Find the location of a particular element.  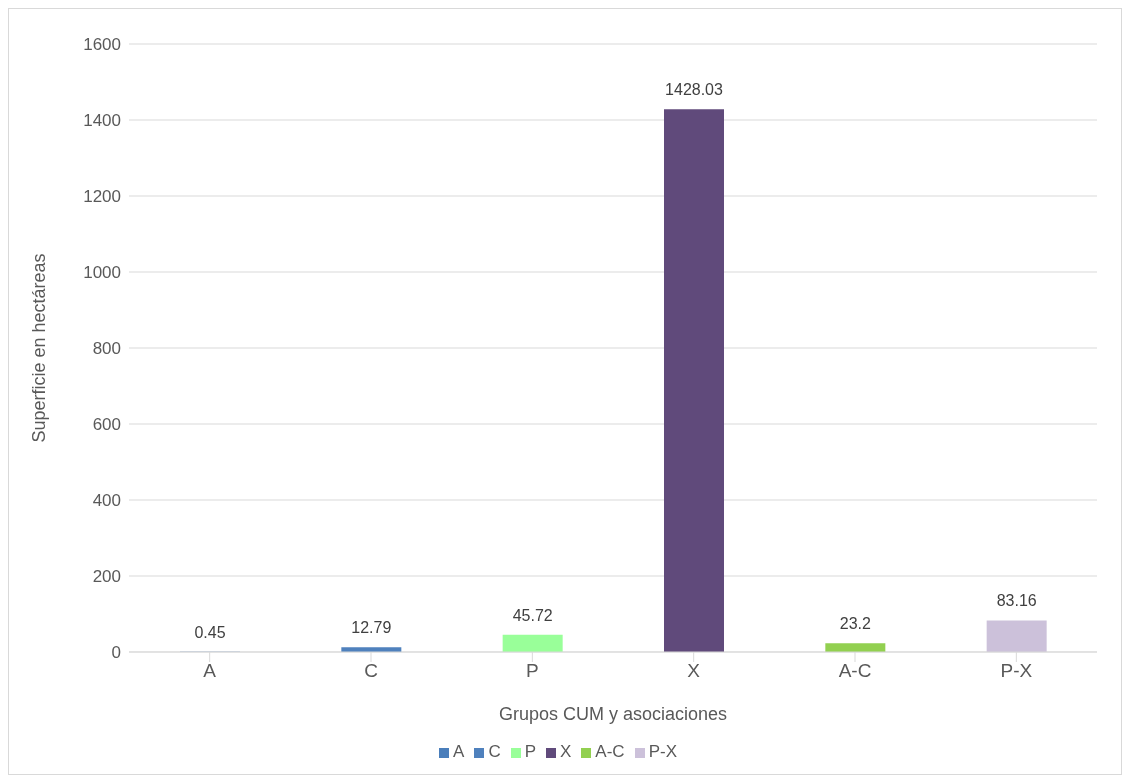

data-label: 0.45 is located at coordinates (210, 632).